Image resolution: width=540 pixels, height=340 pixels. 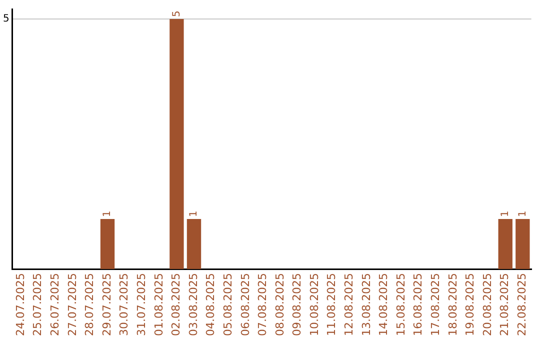 What do you see at coordinates (245, 304) in the screenshot?
I see `x-tick-label: 06.08.2025` at bounding box center [245, 304].